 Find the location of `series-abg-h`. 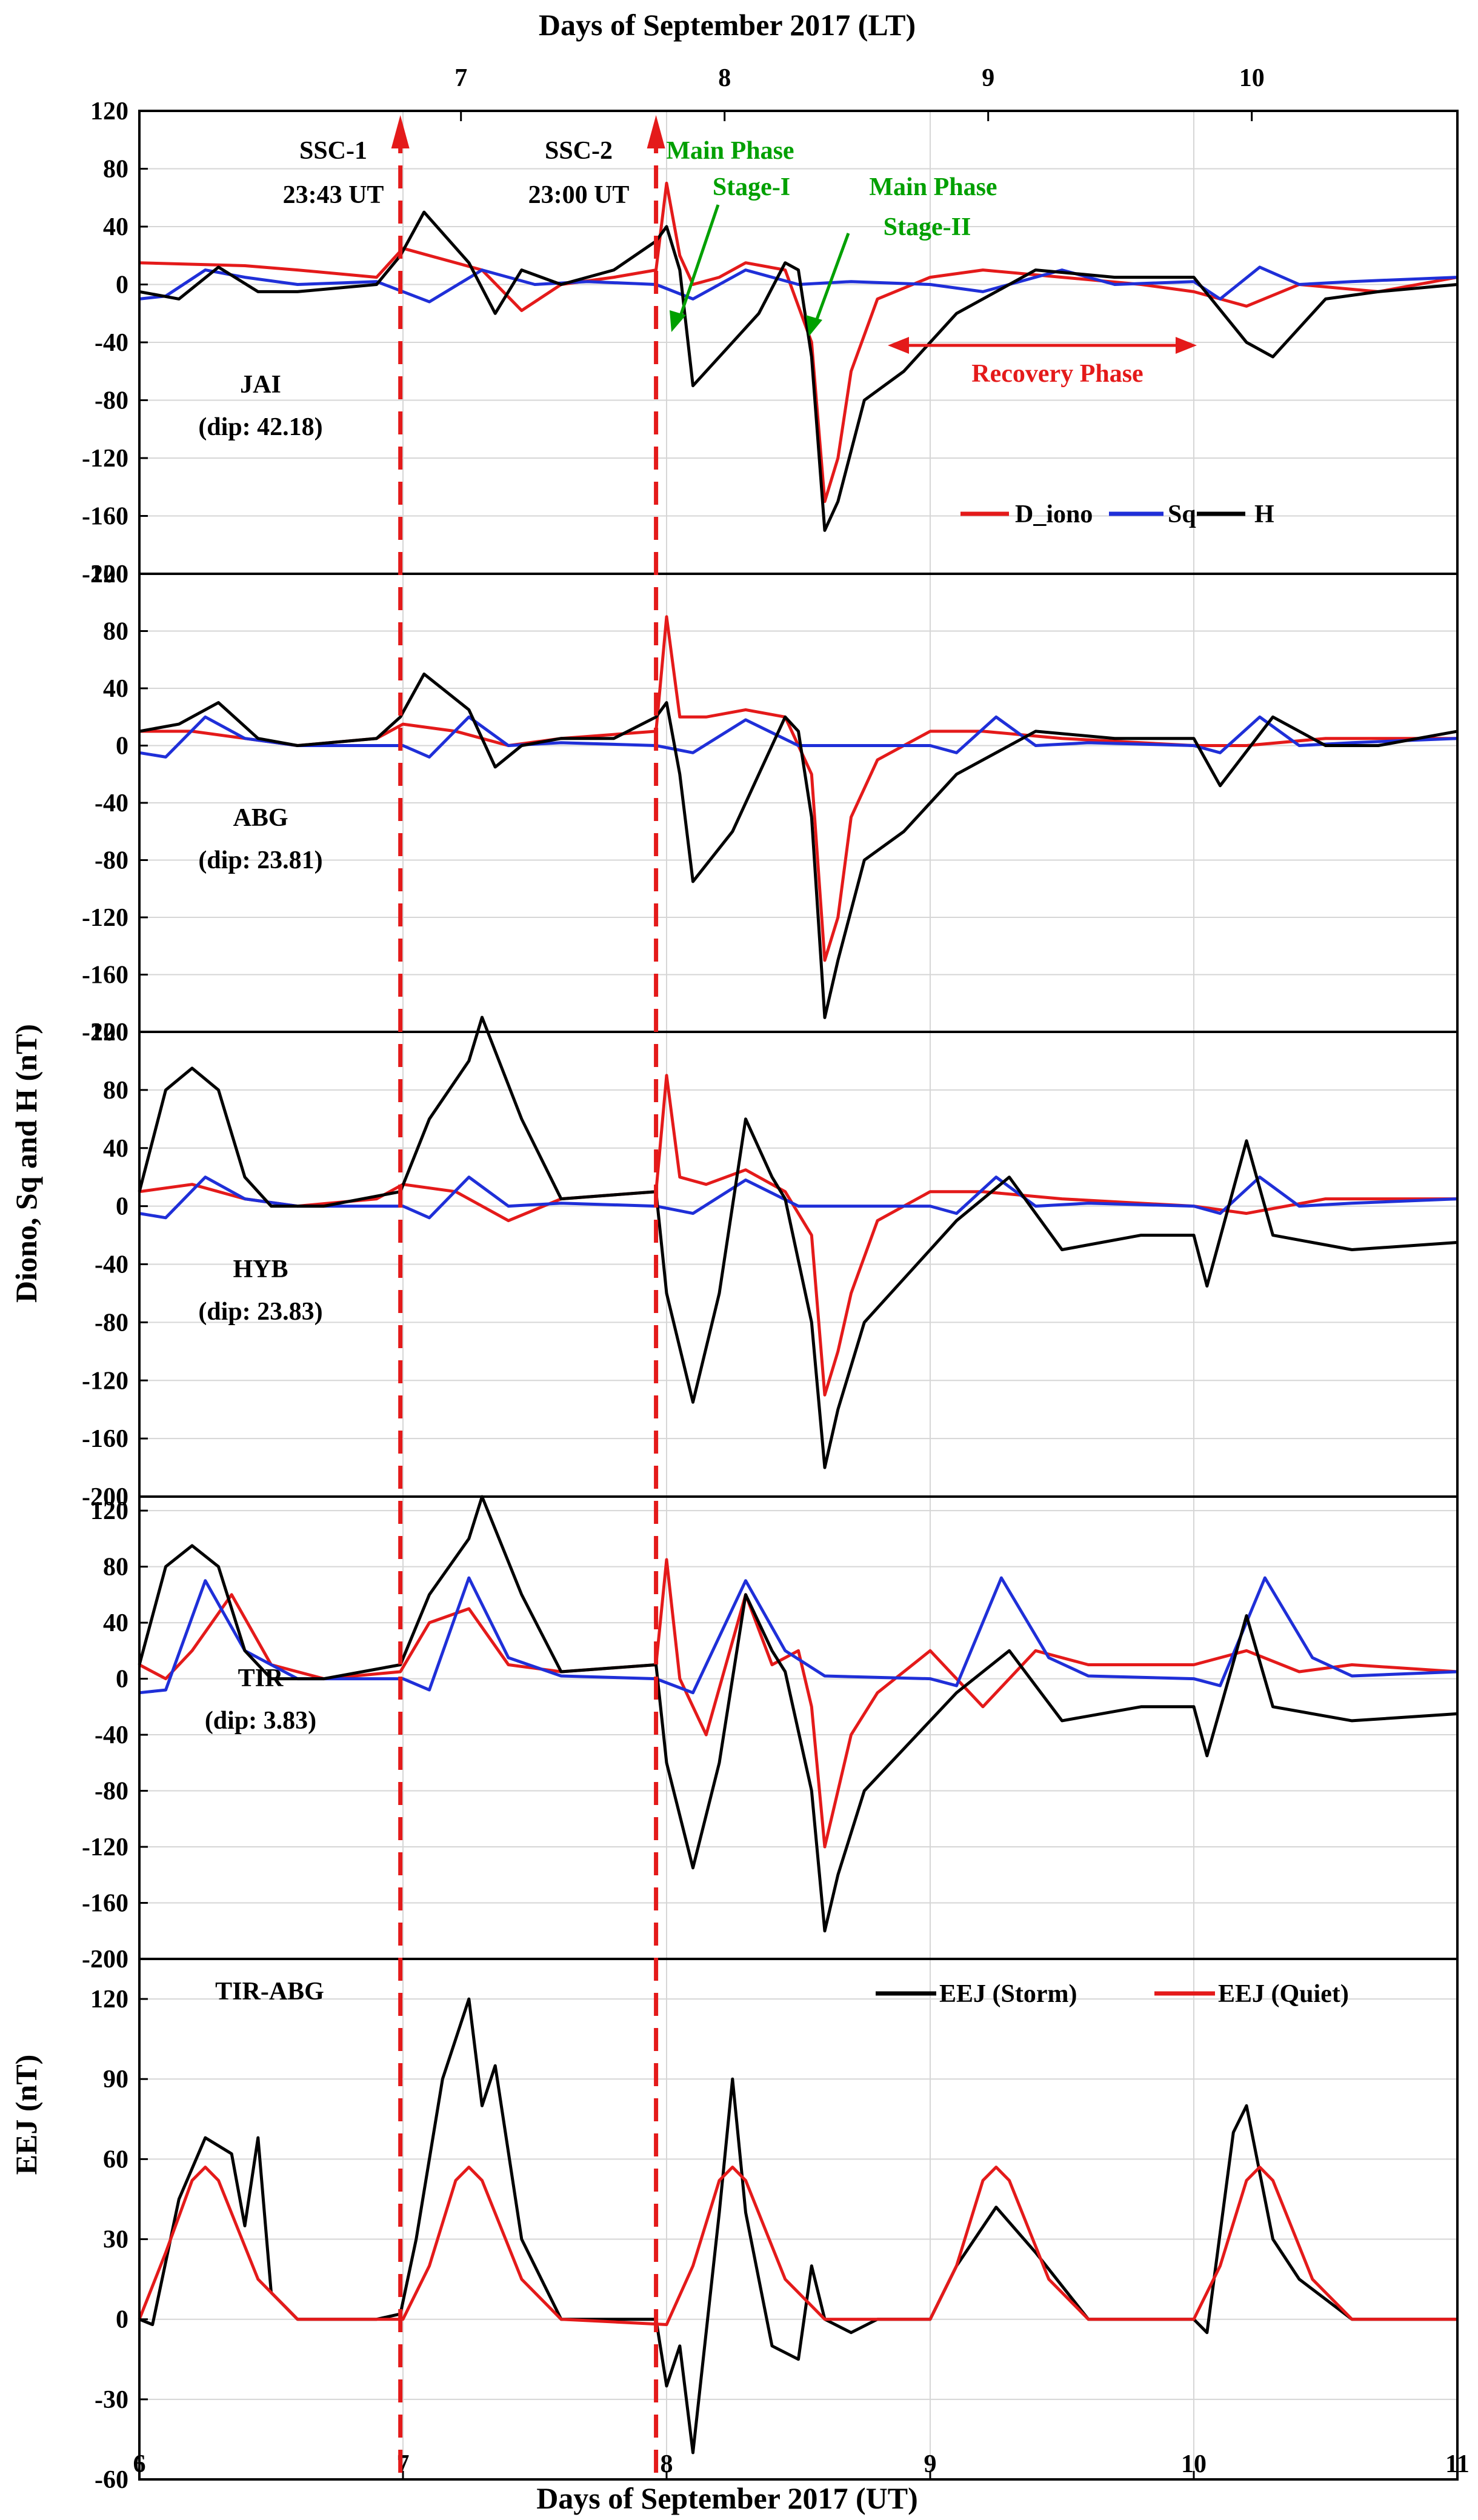

series-abg-h is located at coordinates (799, 845).